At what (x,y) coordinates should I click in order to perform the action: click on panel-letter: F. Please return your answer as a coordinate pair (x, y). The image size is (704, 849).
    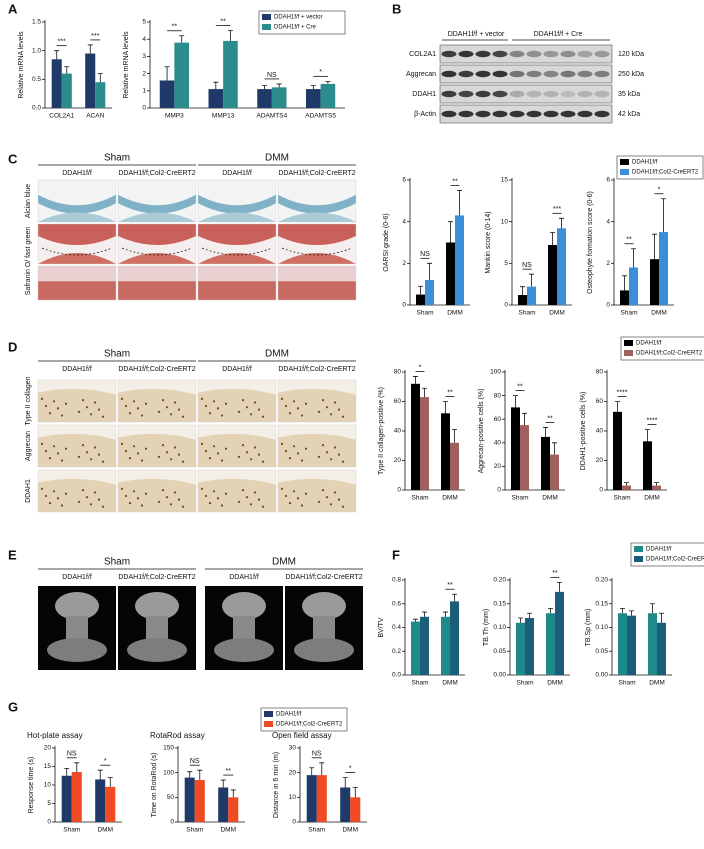
    Looking at the image, I should click on (396, 554).